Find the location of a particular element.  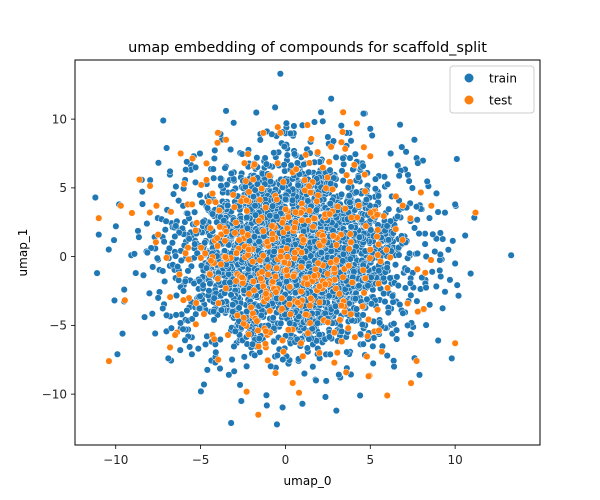

legend: train test is located at coordinates (492, 89).